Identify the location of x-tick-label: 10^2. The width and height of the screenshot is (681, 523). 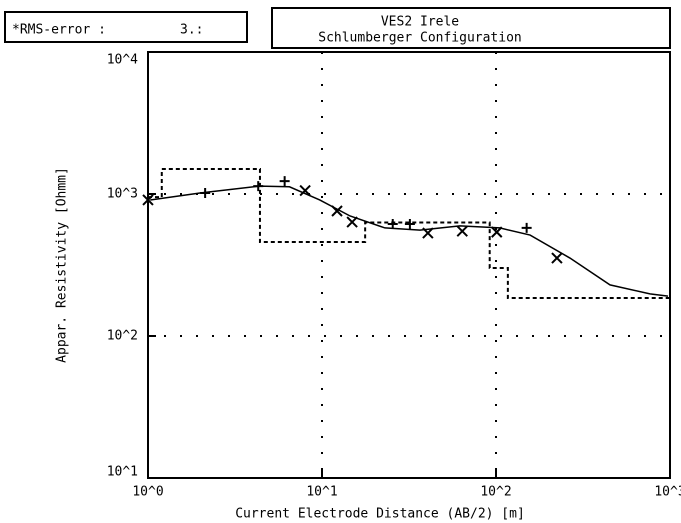
(495, 492).